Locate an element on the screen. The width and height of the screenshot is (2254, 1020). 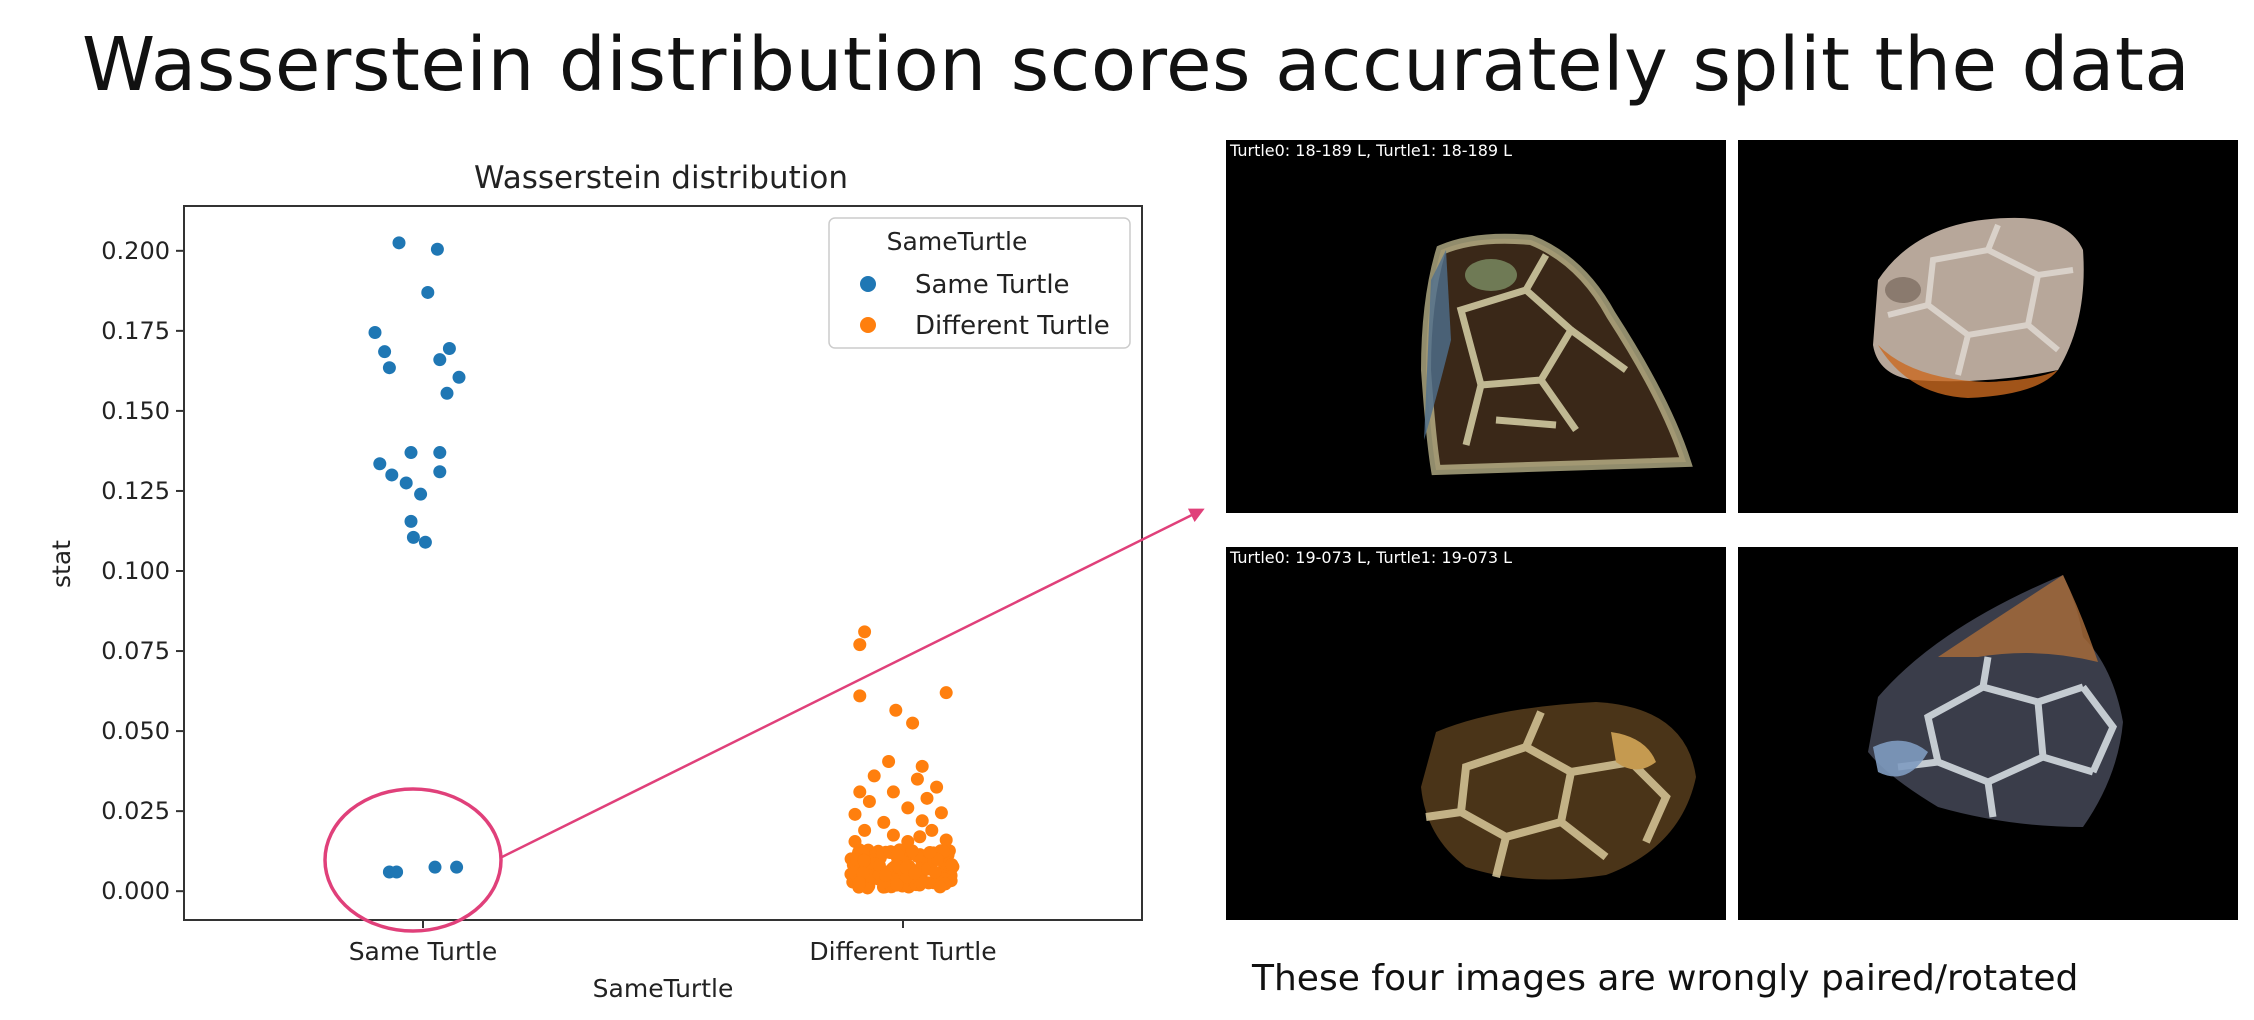
legend: SameTurtle Same Turtle Different Turtle is located at coordinates (979, 283).